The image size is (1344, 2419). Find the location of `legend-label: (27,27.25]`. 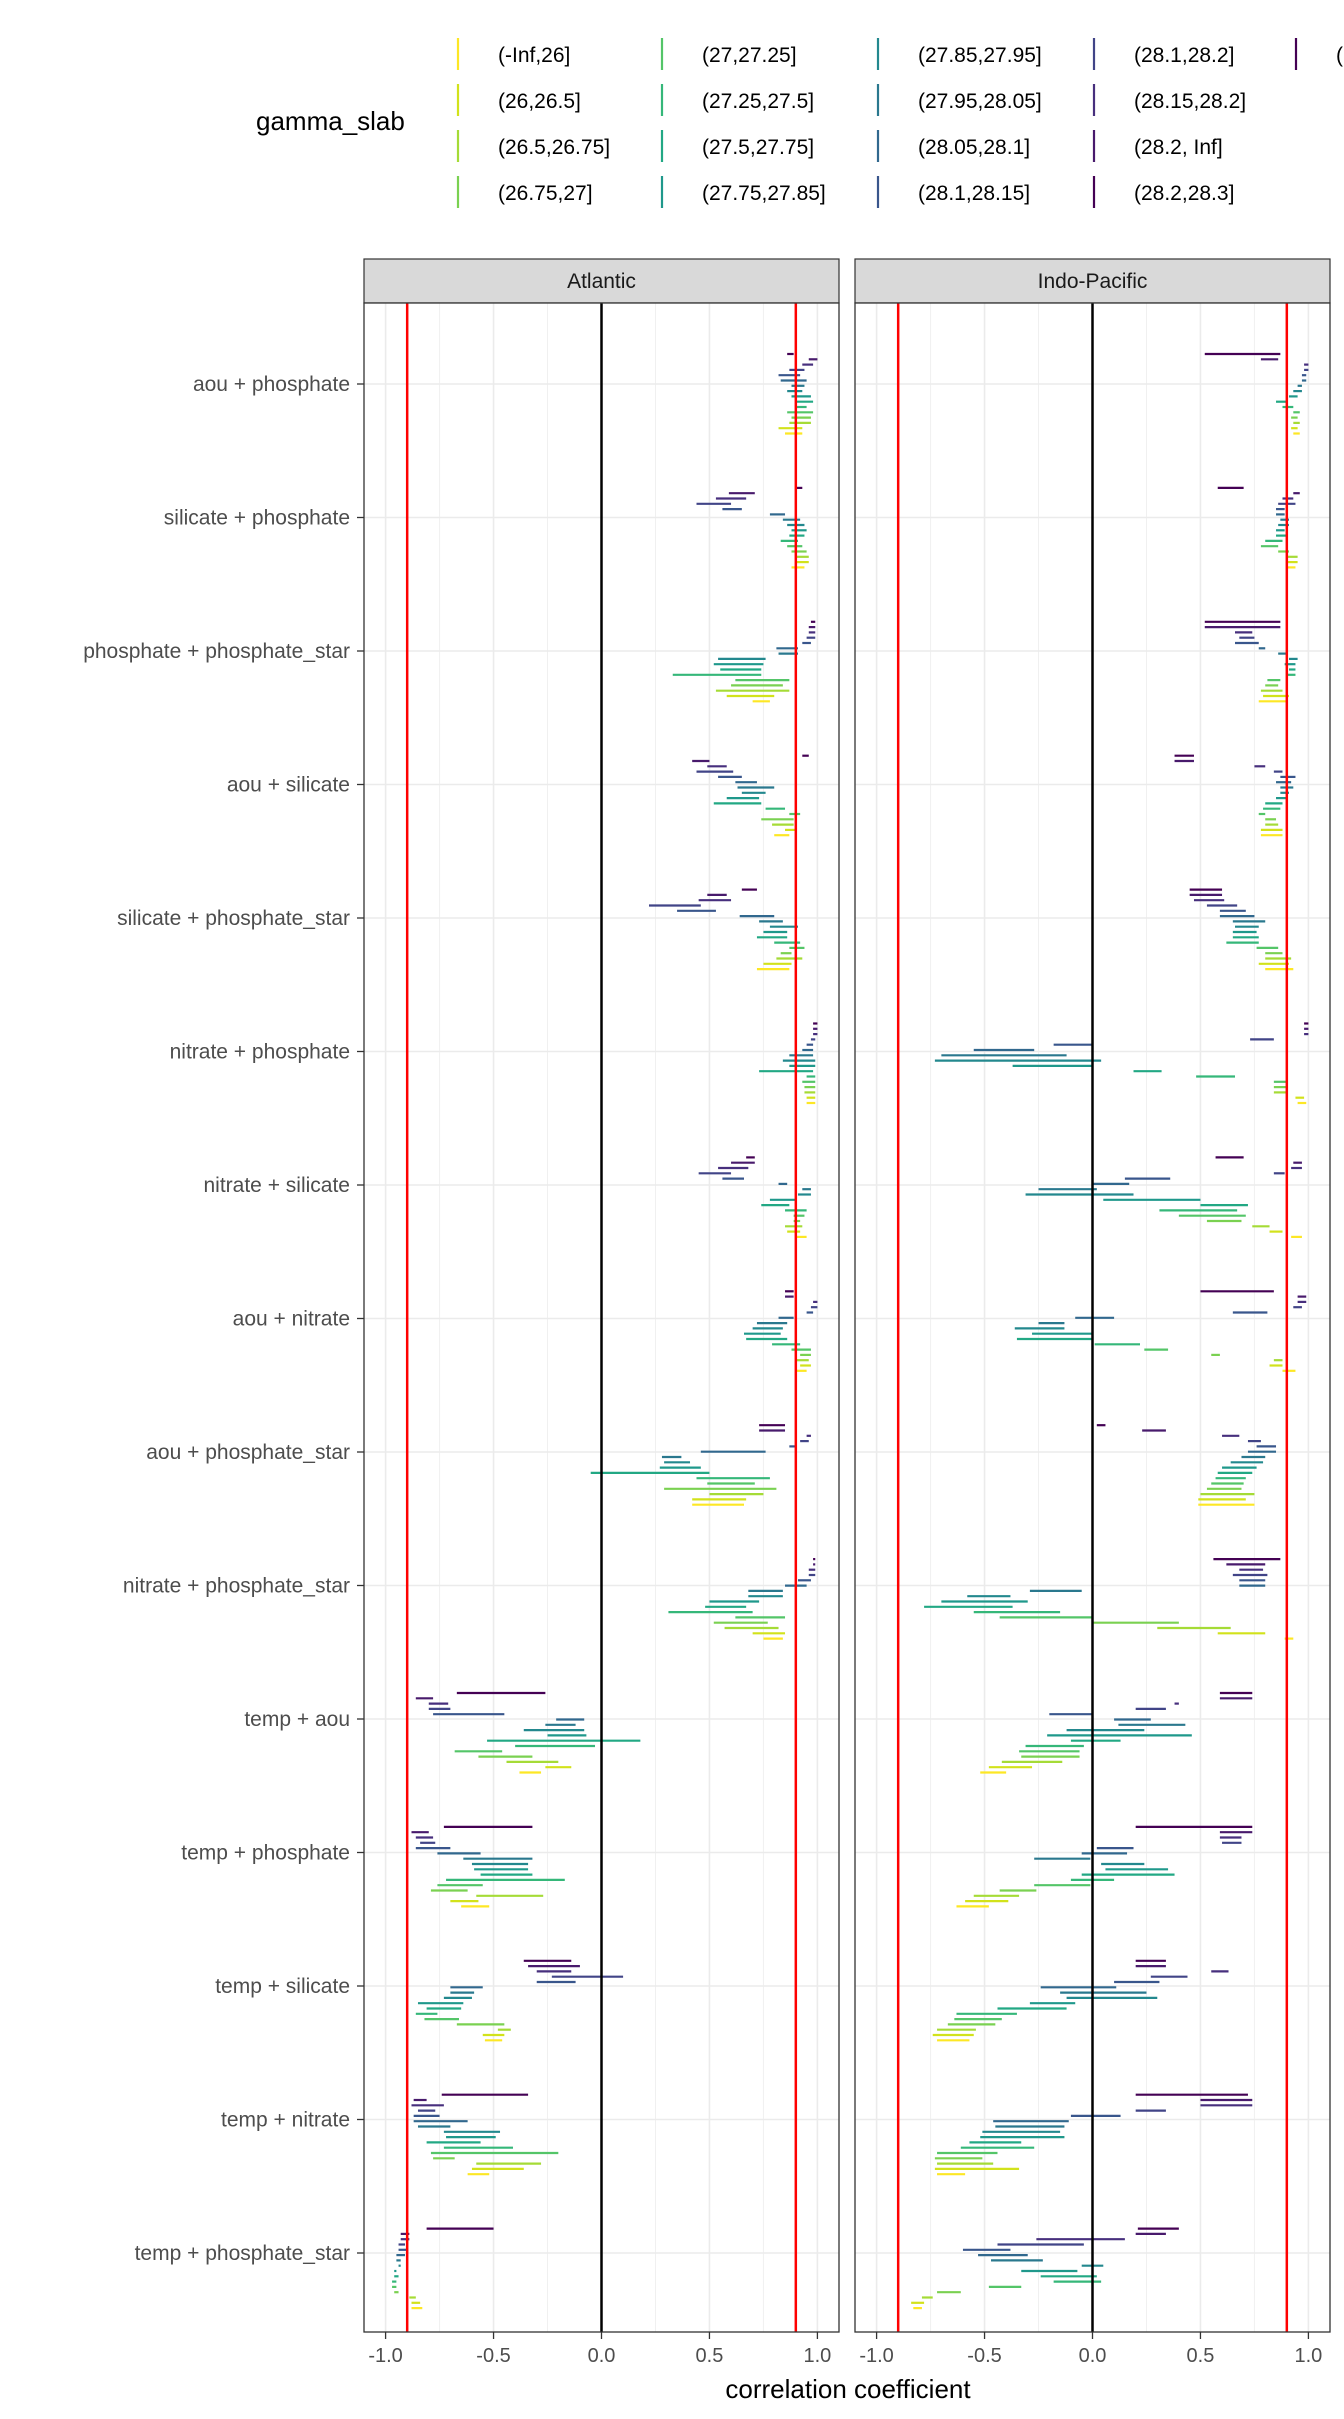

legend-label: (27,27.25] is located at coordinates (749, 55).